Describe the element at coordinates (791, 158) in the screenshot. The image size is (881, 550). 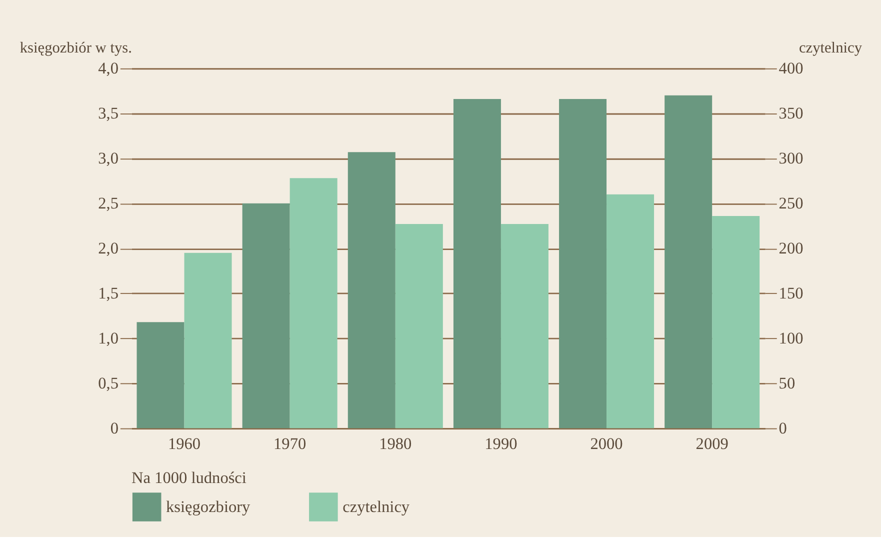
I see `y2-tick-label: 300` at that location.